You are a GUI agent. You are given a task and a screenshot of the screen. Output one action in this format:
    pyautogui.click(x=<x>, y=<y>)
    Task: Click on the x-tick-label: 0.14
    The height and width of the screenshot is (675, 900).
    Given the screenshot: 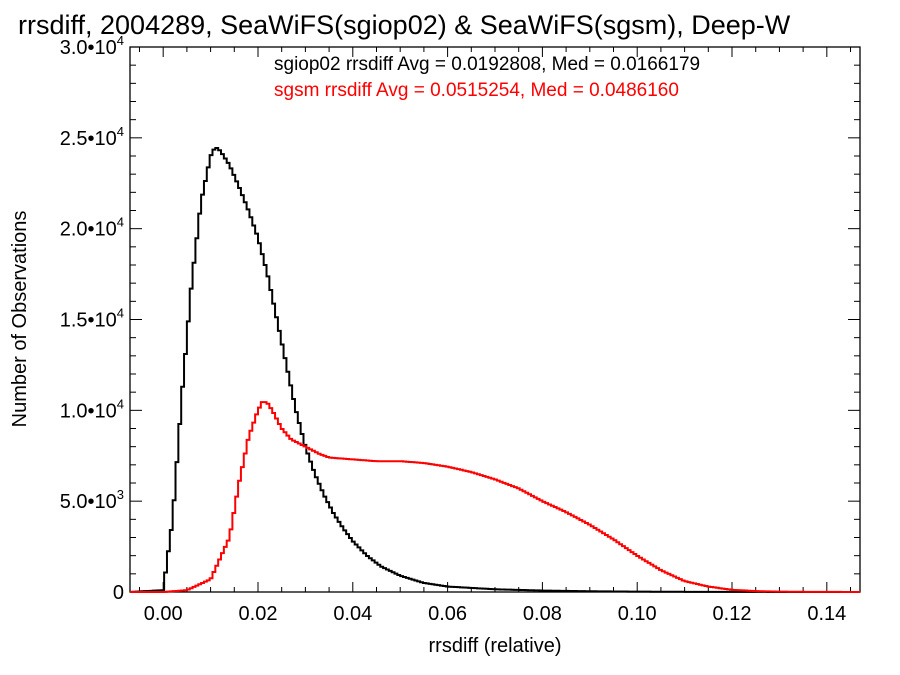 What is the action you would take?
    pyautogui.click(x=826, y=614)
    